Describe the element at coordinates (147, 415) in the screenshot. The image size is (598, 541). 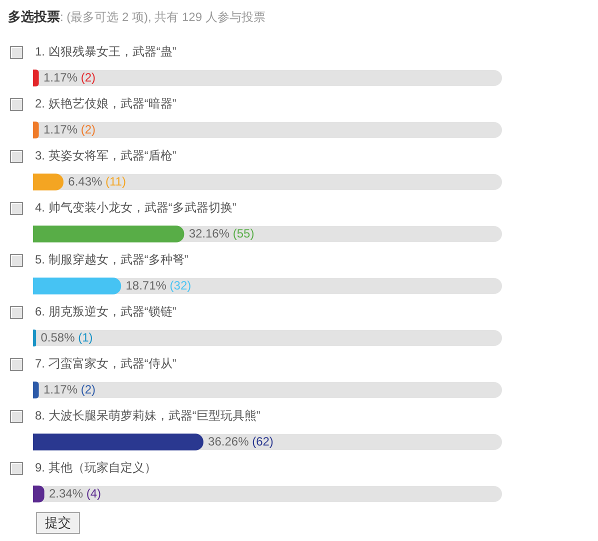
I see `y-tick-label: 8. 大波长腿呆萌萝莉妹，武器“巨型玩具熊”` at that location.